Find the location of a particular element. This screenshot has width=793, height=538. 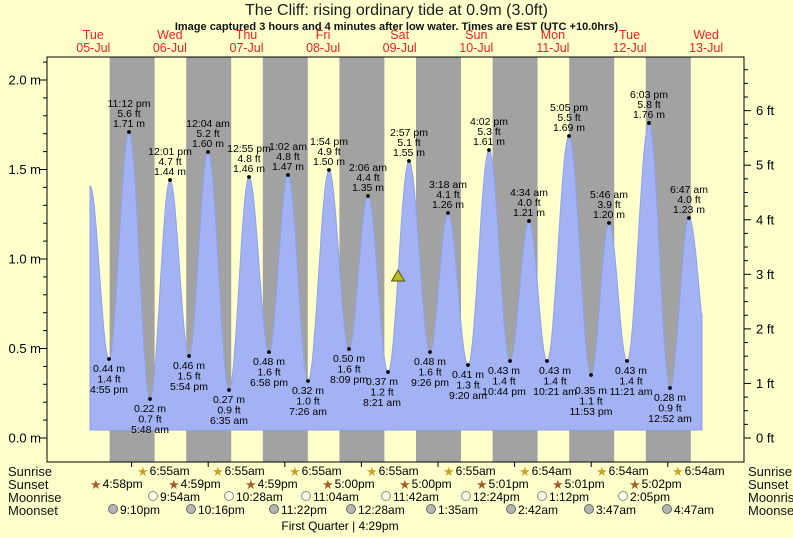

tide-label-line: 1.44 m is located at coordinates (170, 172).